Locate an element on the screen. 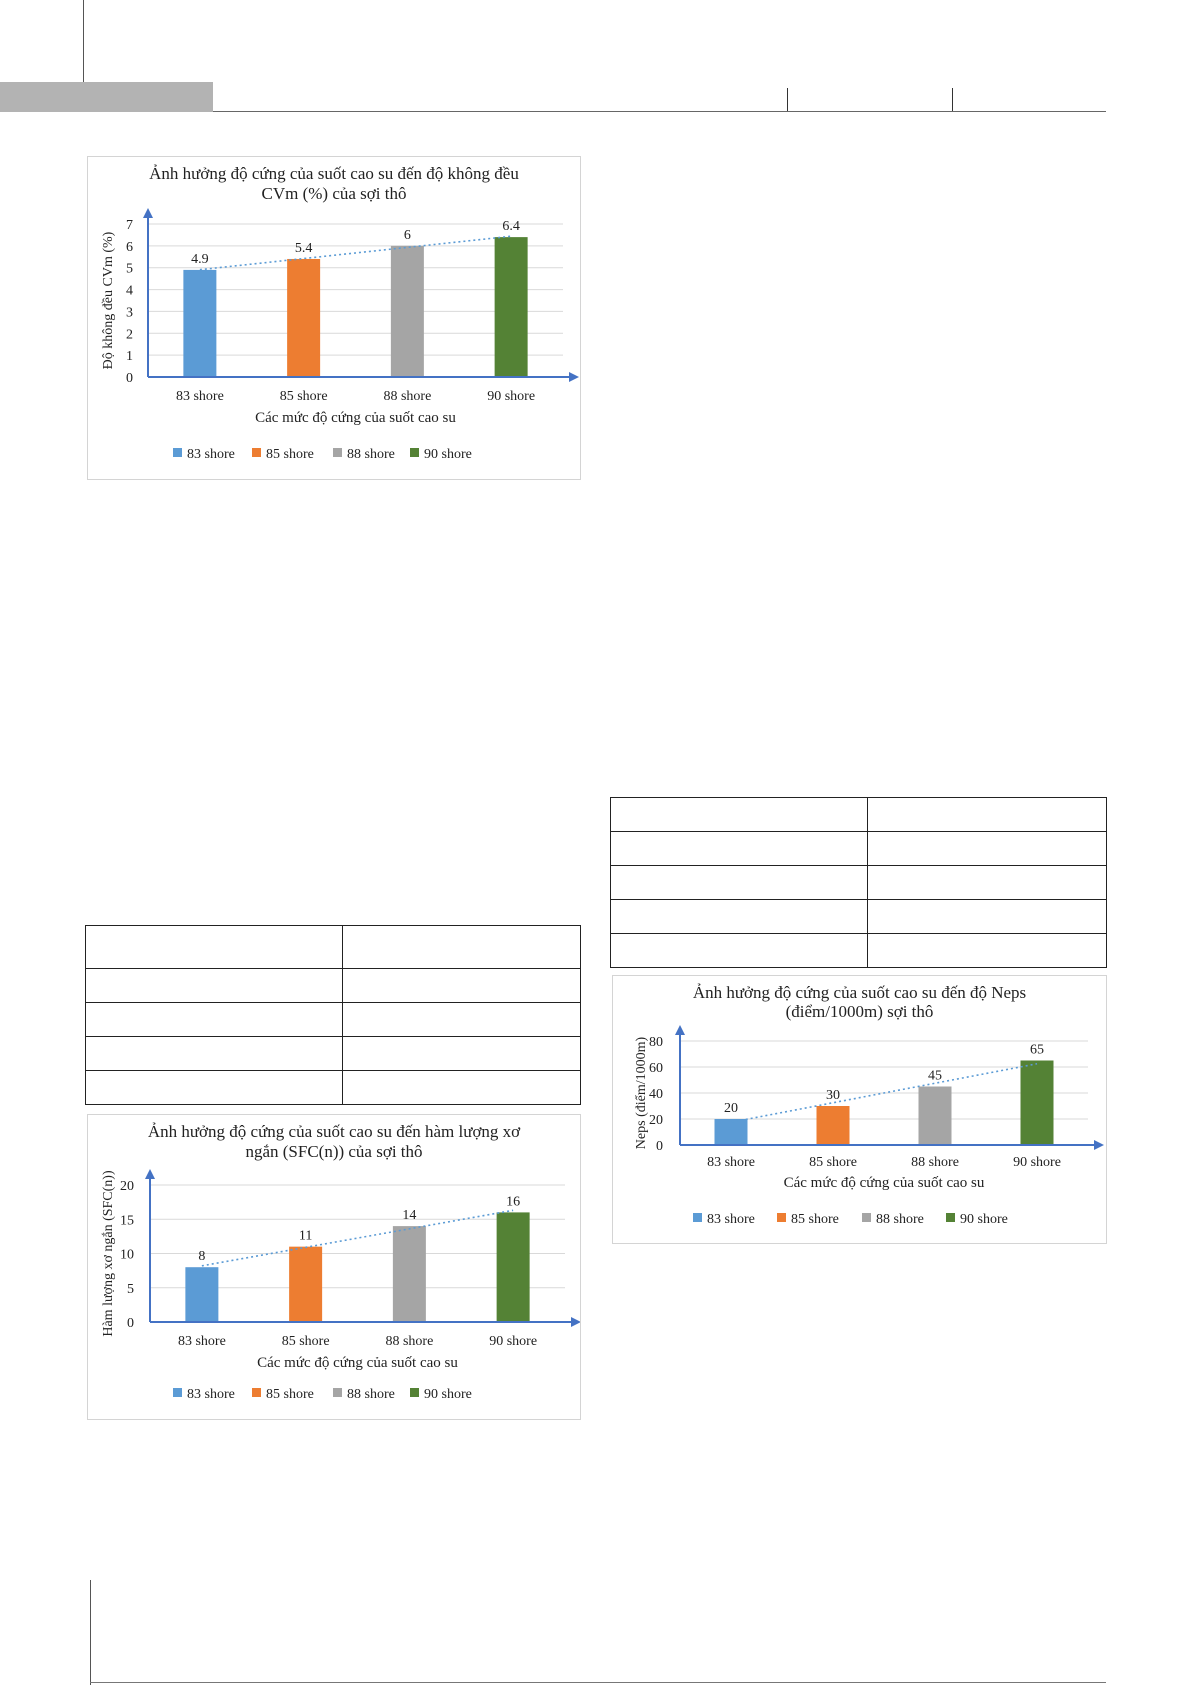 The height and width of the screenshot is (1685, 1192). header-band is located at coordinates (106, 97).